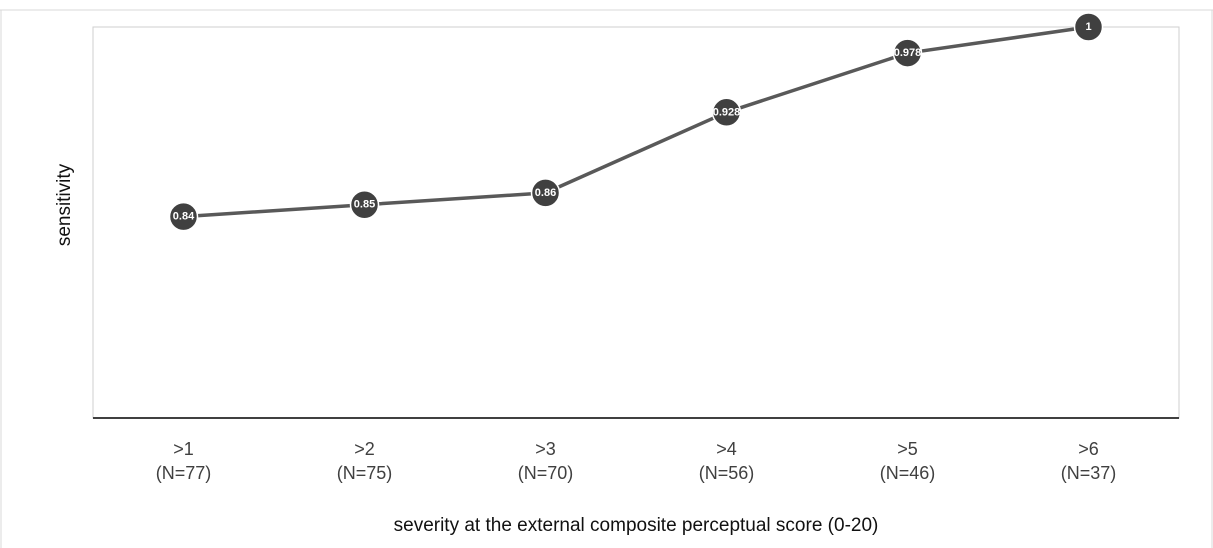 This screenshot has height=548, width=1213. Describe the element at coordinates (183, 449) in the screenshot. I see `x-tick-label: >1` at that location.